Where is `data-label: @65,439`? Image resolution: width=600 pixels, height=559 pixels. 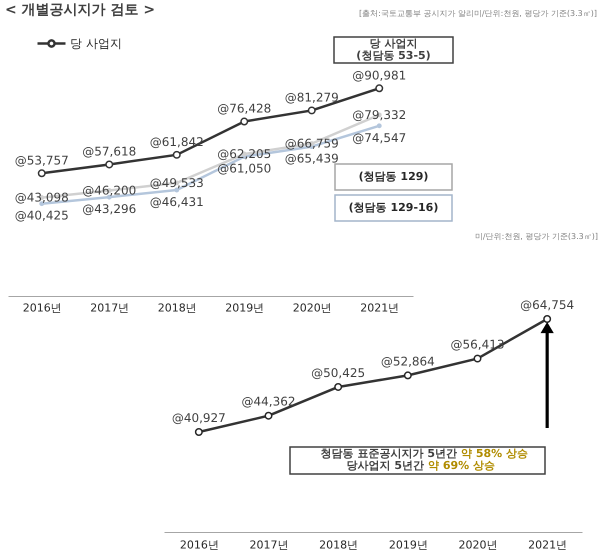 data-label: @65,439 is located at coordinates (311, 159).